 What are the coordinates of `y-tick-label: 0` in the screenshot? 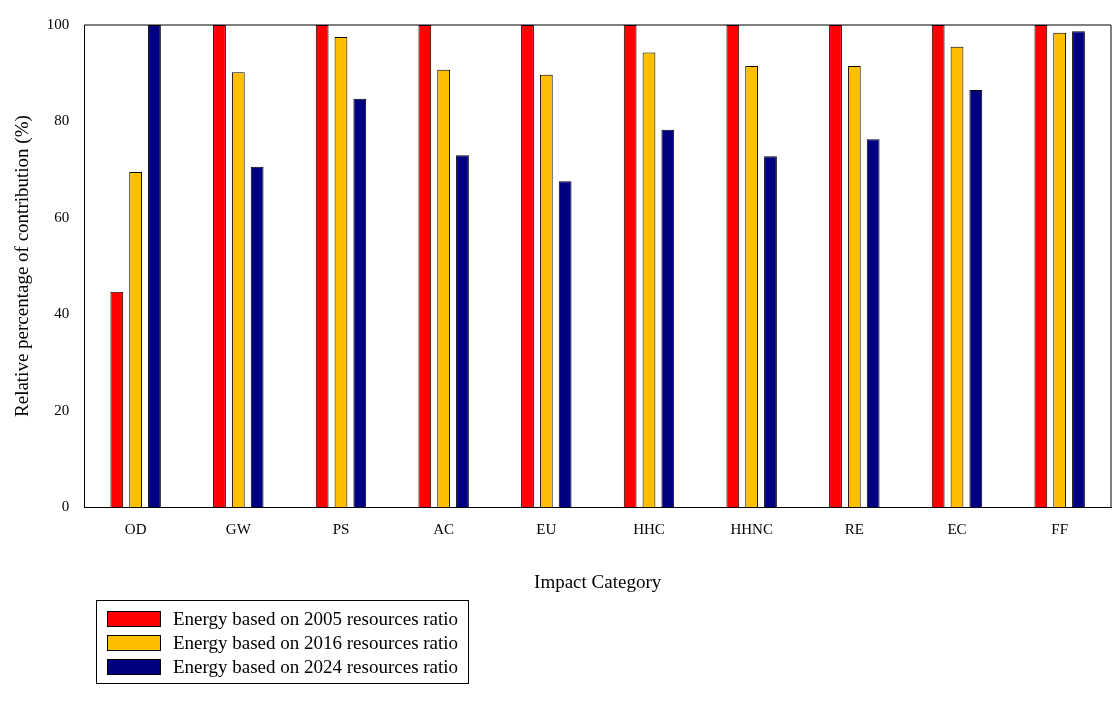 It's located at (65, 506).